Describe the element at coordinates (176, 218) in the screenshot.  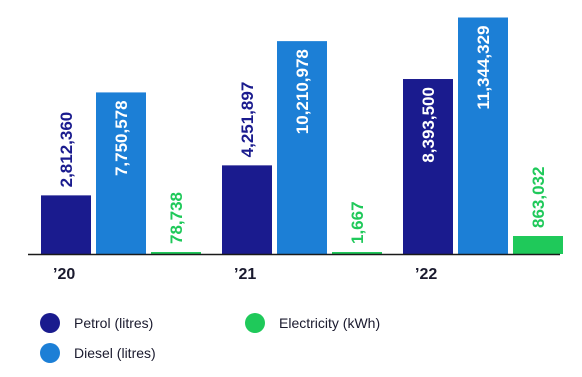
I see `data-label-electricity-1: 78,738` at that location.